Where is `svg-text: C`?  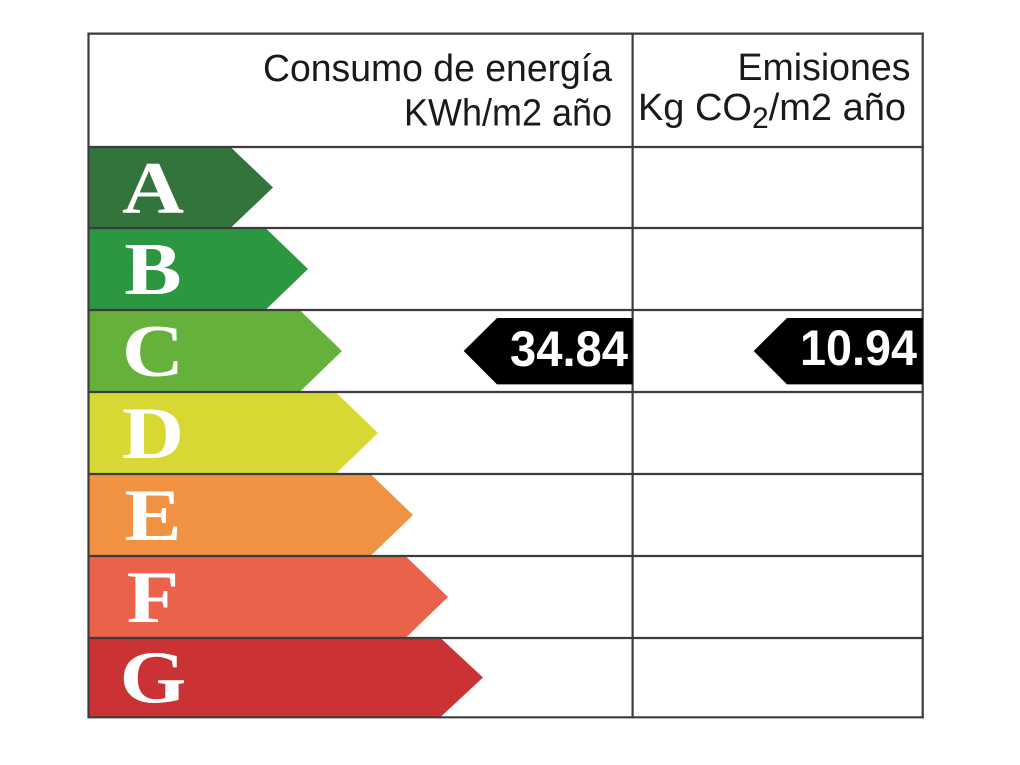
svg-text: C is located at coordinates (153, 351).